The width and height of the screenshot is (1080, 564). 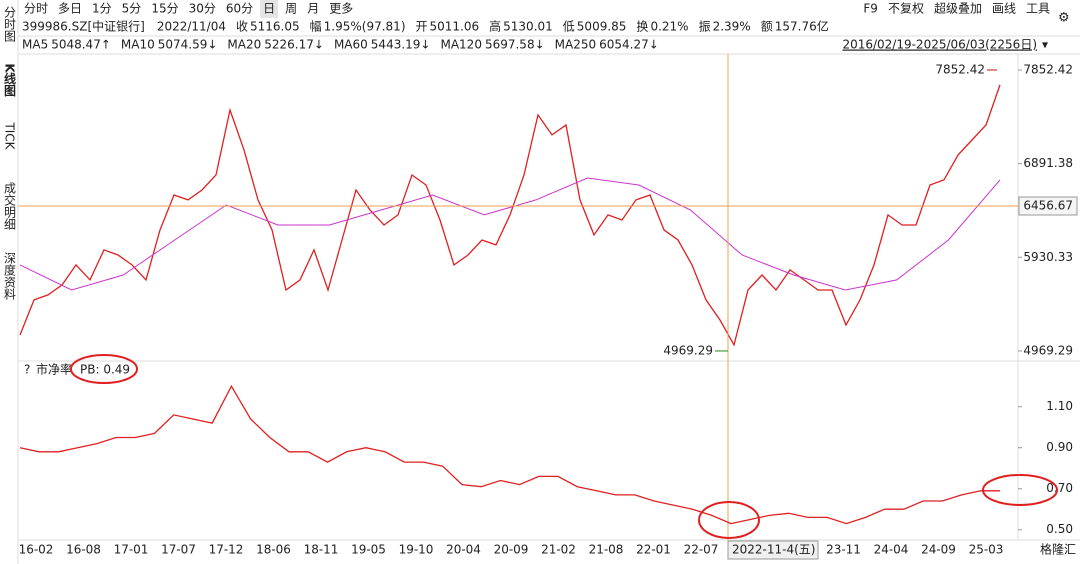 I want to click on help-icon: ?, so click(x=27, y=370).